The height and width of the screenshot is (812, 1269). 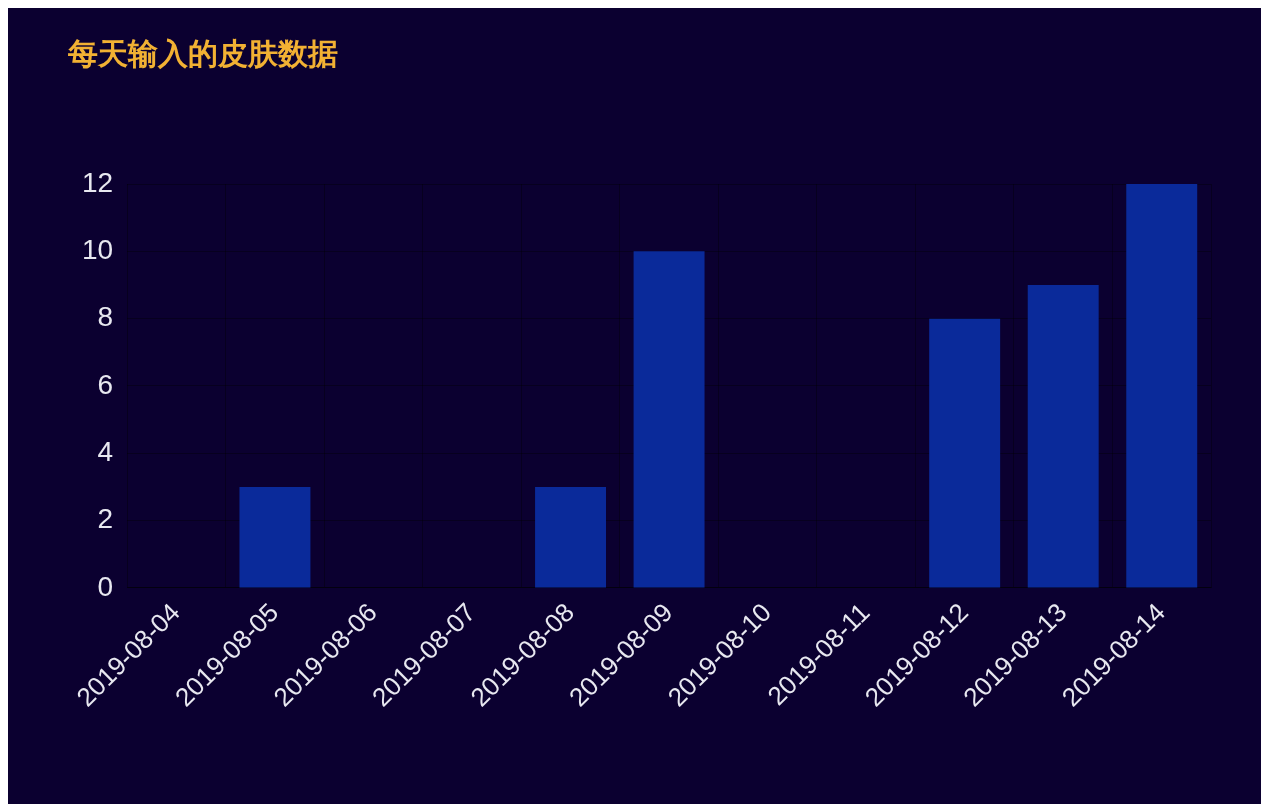 What do you see at coordinates (105, 519) in the screenshot?
I see `y-tick-label: 2` at bounding box center [105, 519].